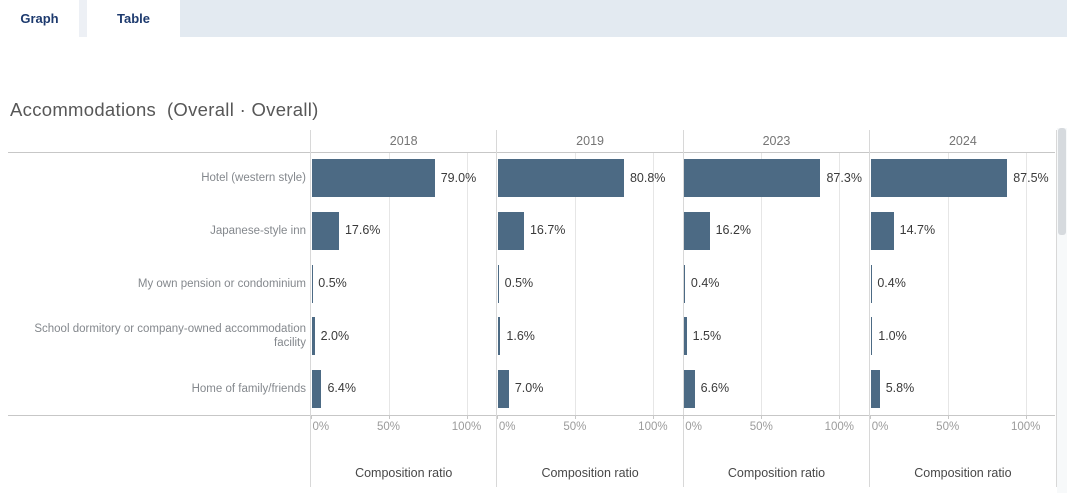 This screenshot has width=1067, height=493. I want to click on bar-value-label: 87.5%, so click(1031, 177).